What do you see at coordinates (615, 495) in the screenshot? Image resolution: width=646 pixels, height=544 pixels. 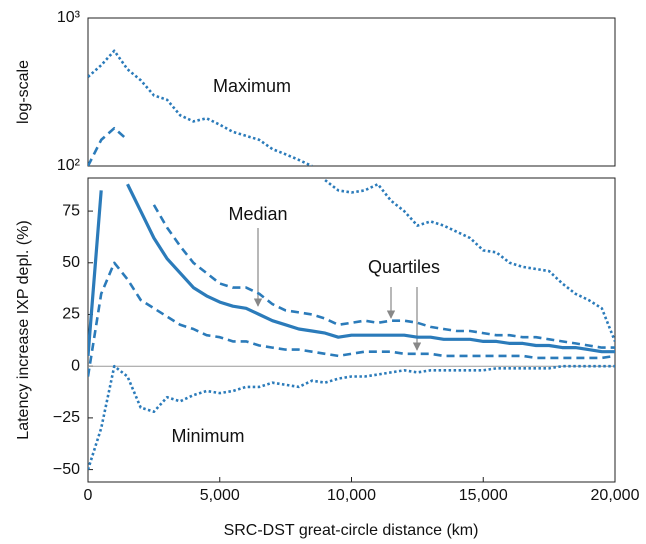 I see `x-tick-label: 20,000` at bounding box center [615, 495].